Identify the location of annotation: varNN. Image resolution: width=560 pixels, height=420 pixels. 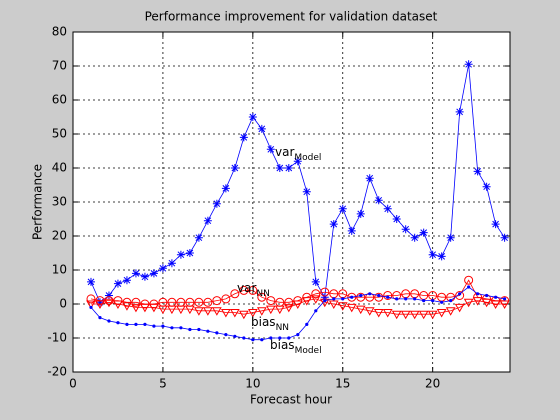
(253, 290).